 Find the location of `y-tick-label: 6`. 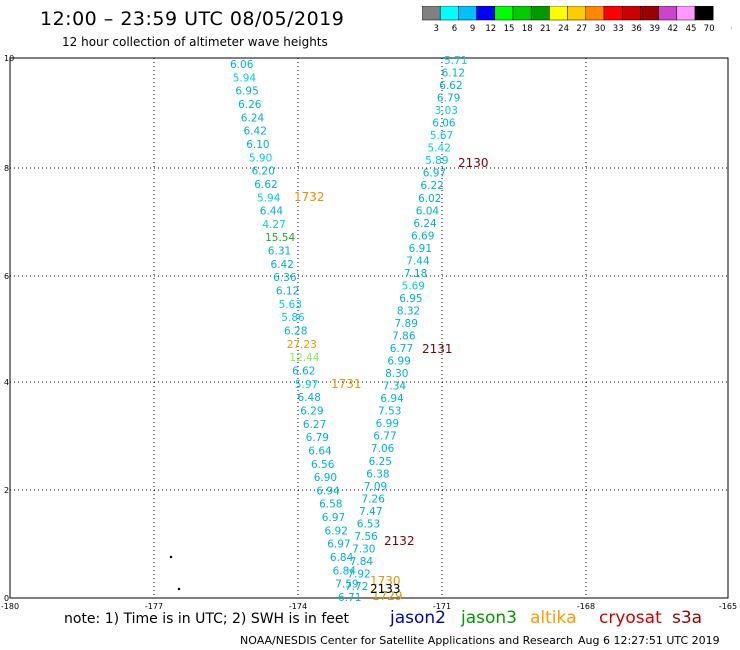

y-tick-label: 6 is located at coordinates (6, 276).